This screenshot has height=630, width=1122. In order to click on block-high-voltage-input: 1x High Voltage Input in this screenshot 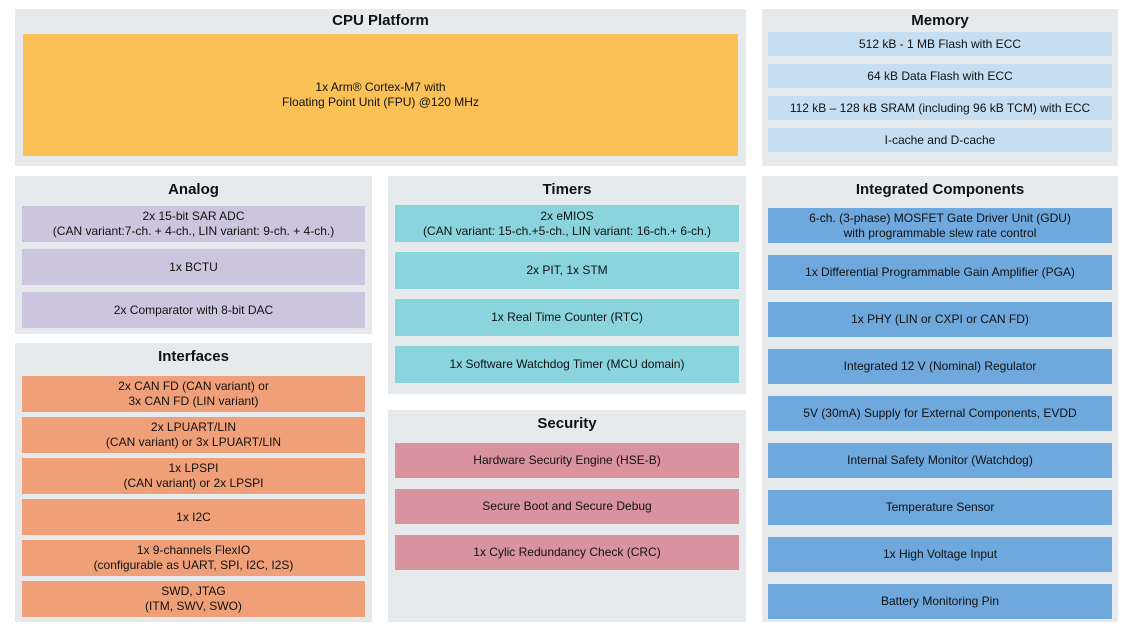, I will do `click(940, 554)`.